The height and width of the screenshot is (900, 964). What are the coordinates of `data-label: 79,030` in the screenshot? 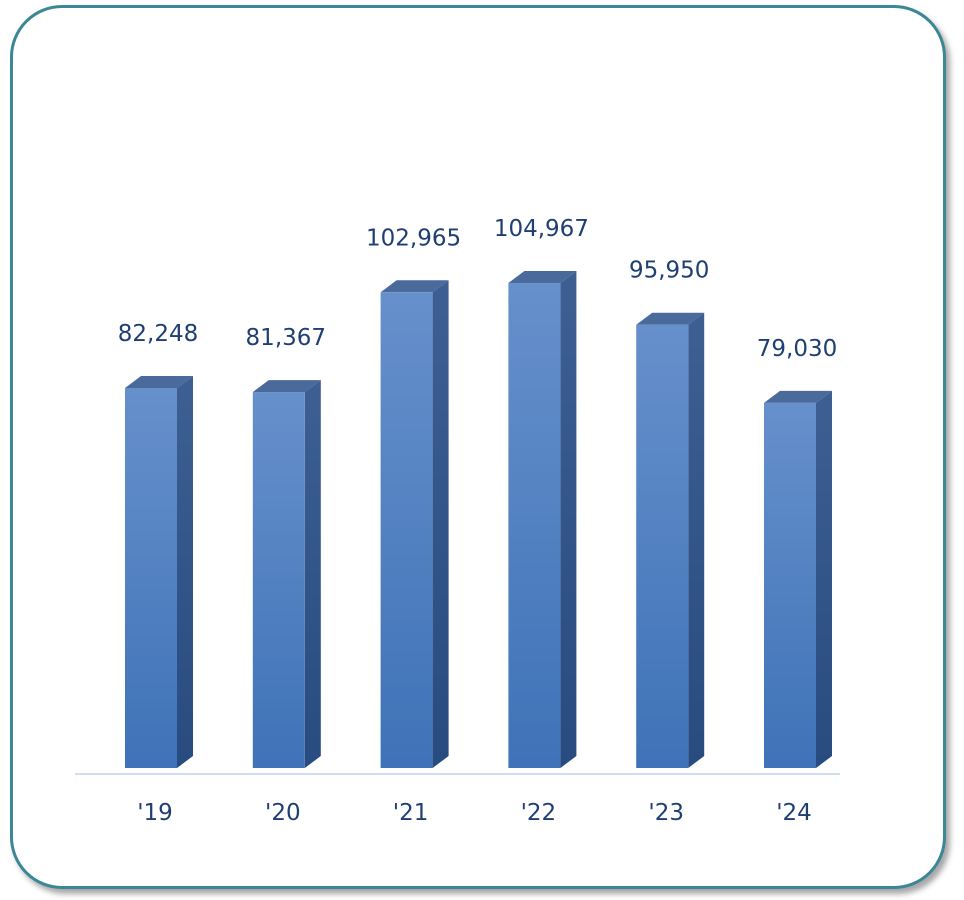 It's located at (797, 349).